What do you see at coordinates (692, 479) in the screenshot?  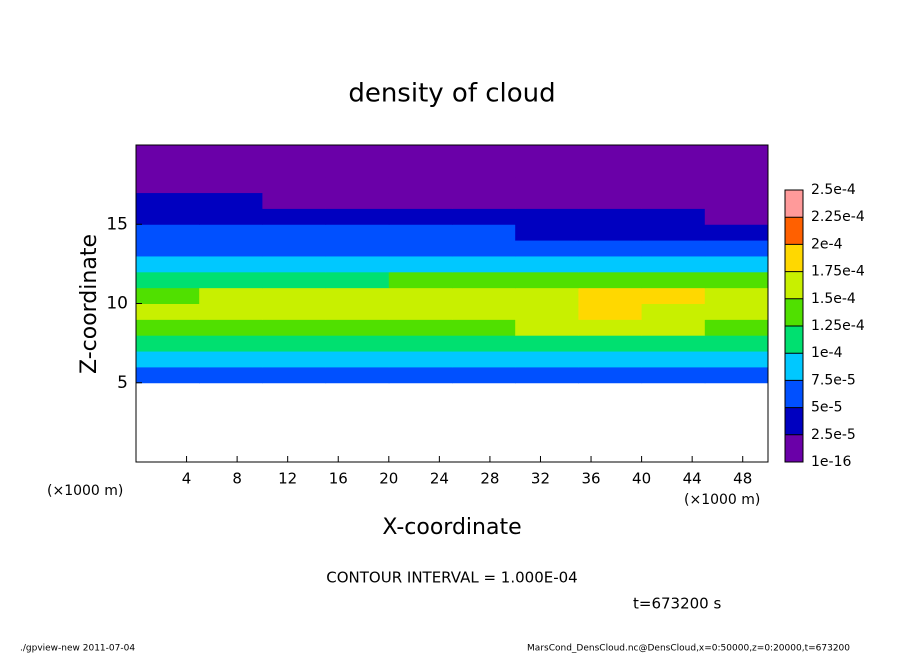 I see `x-tick-label: 44` at bounding box center [692, 479].